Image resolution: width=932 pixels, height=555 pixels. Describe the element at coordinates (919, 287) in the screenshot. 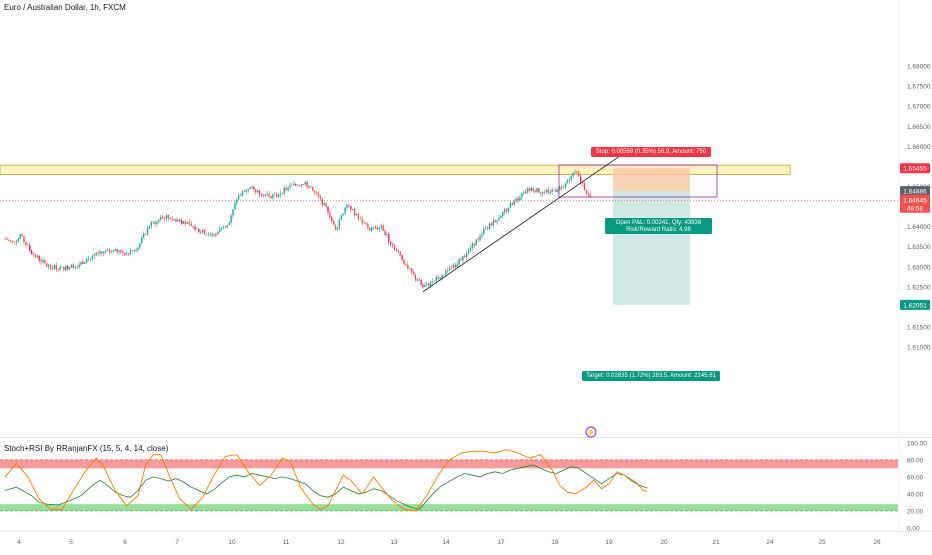

I see `price-tick-label: 1.62500` at that location.